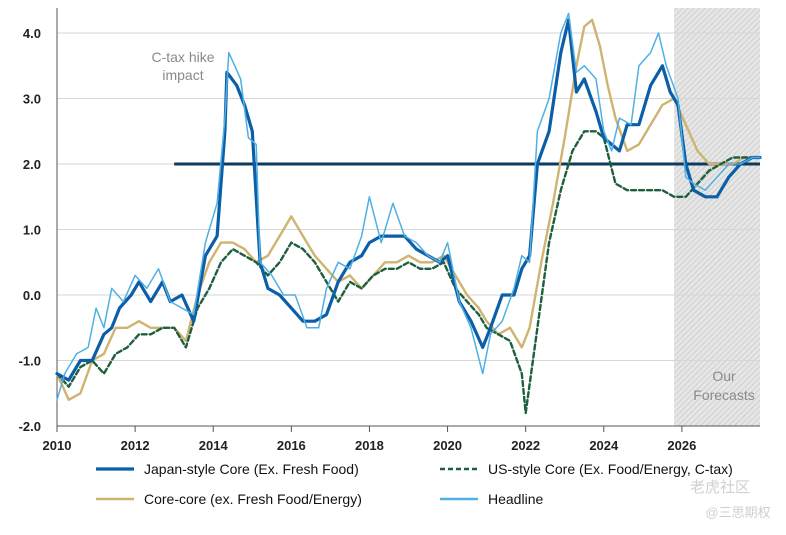 This screenshot has width=786, height=535. I want to click on x-tick-label: 2018, so click(369, 445).